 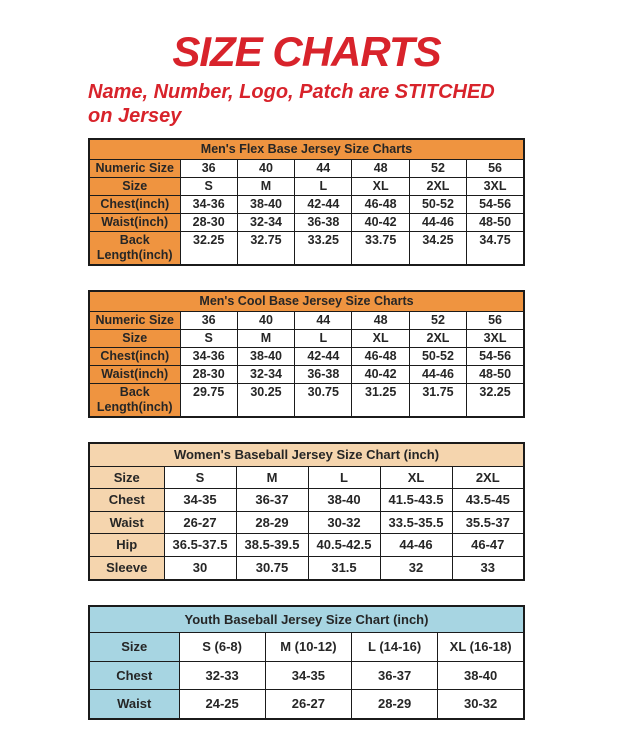 I want to click on size-value-cell: 34.75, so click(x=495, y=248).